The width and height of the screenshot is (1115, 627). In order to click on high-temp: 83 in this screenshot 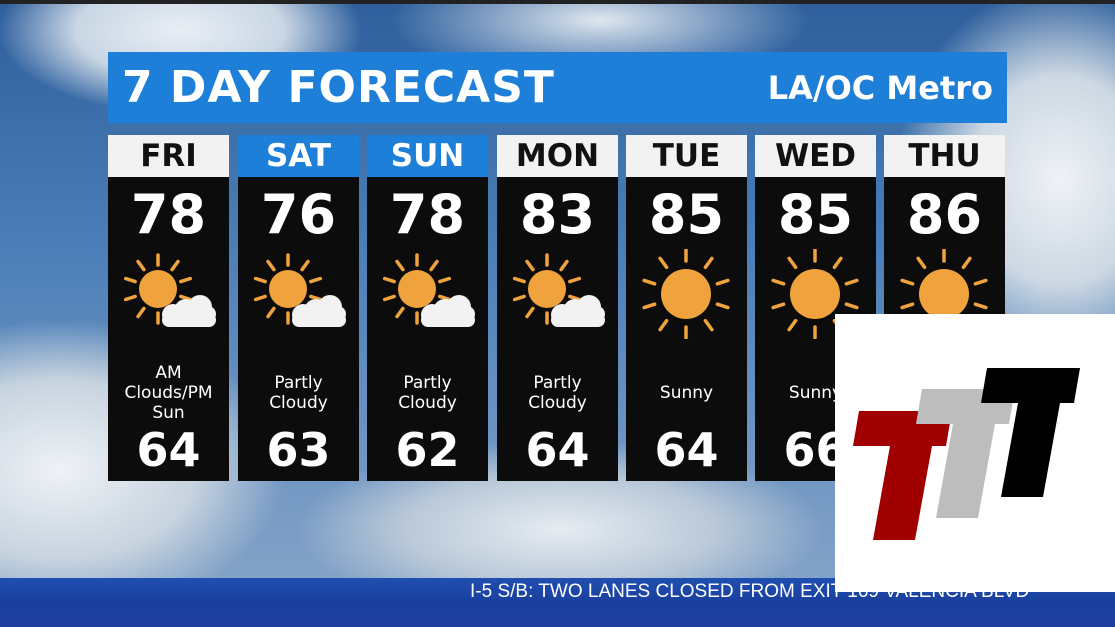, I will do `click(557, 214)`.